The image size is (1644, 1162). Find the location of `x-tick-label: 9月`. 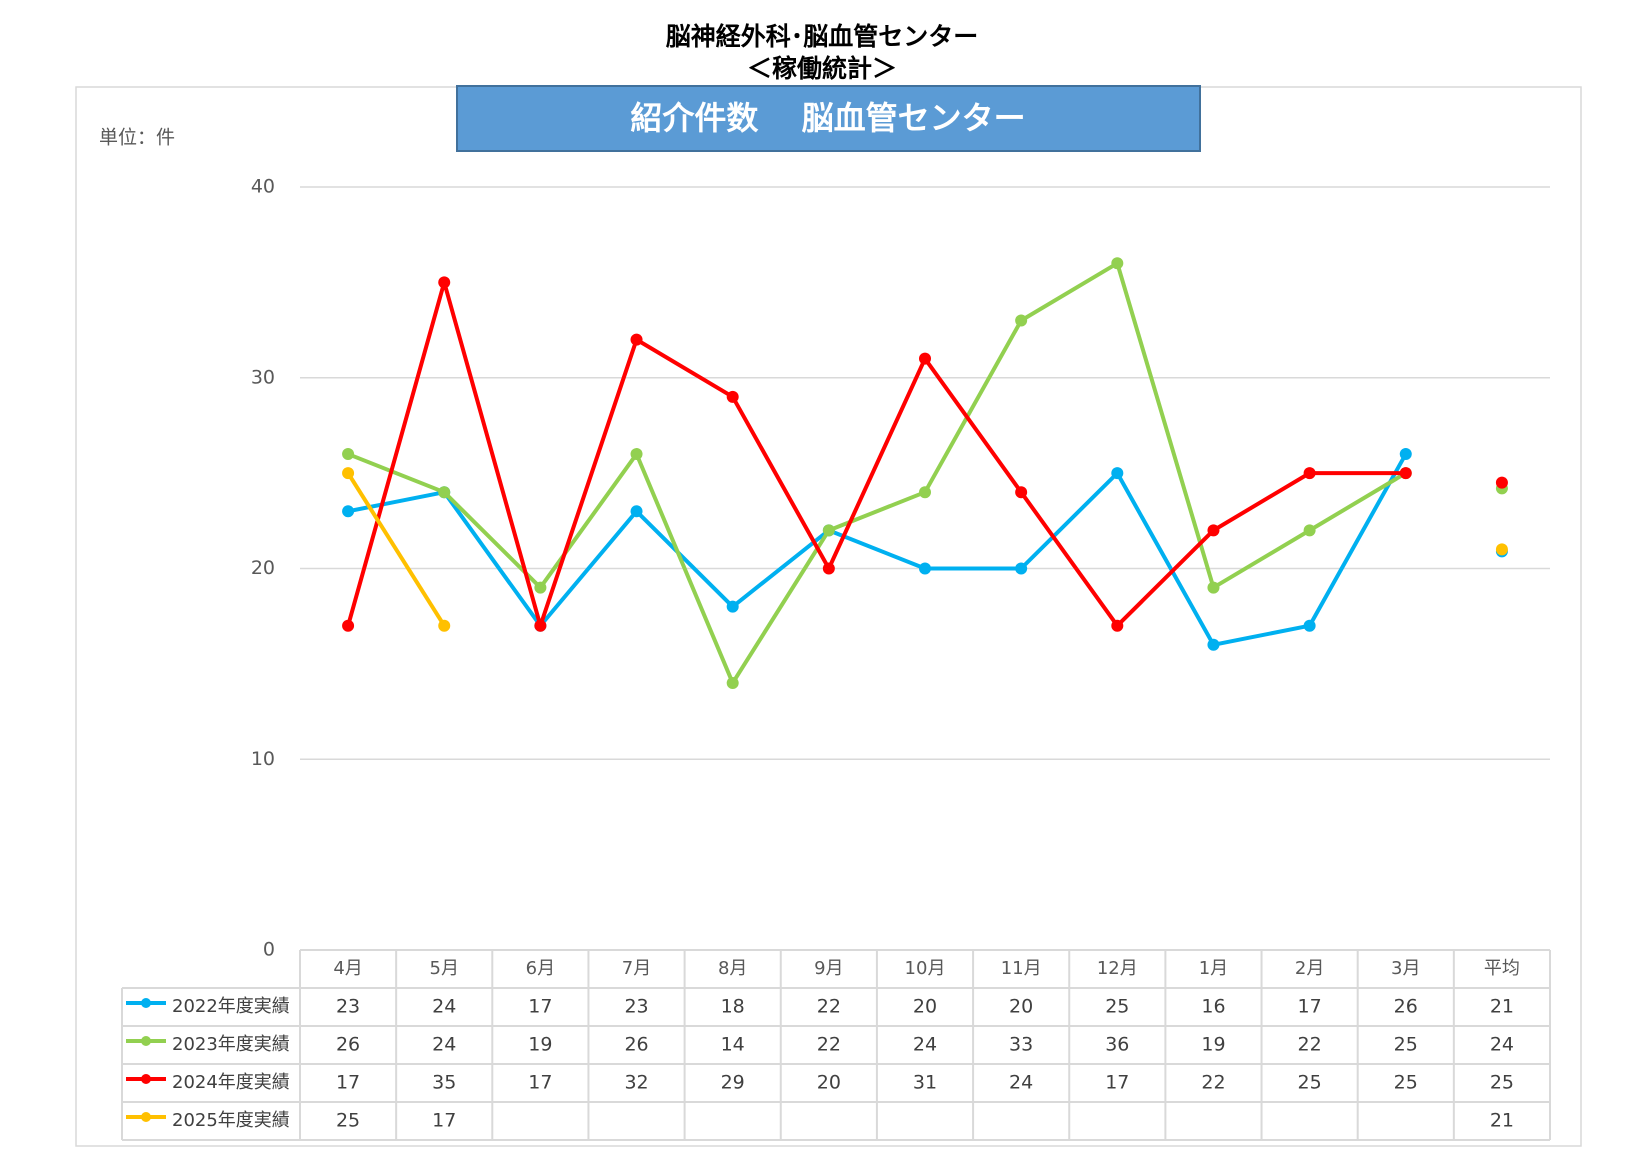

x-tick-label: 9月 is located at coordinates (828, 968).